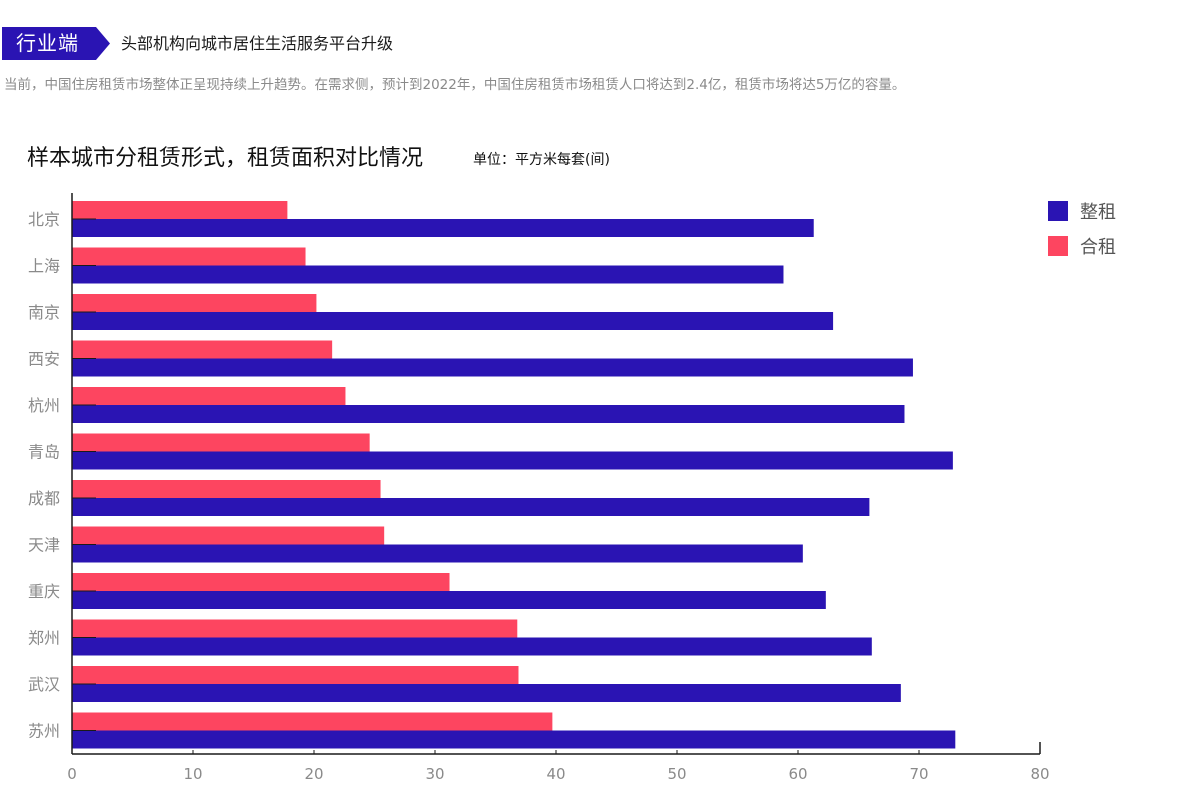 The image size is (1200, 795). What do you see at coordinates (434, 774) in the screenshot?
I see `x-tick-label: 30` at bounding box center [434, 774].